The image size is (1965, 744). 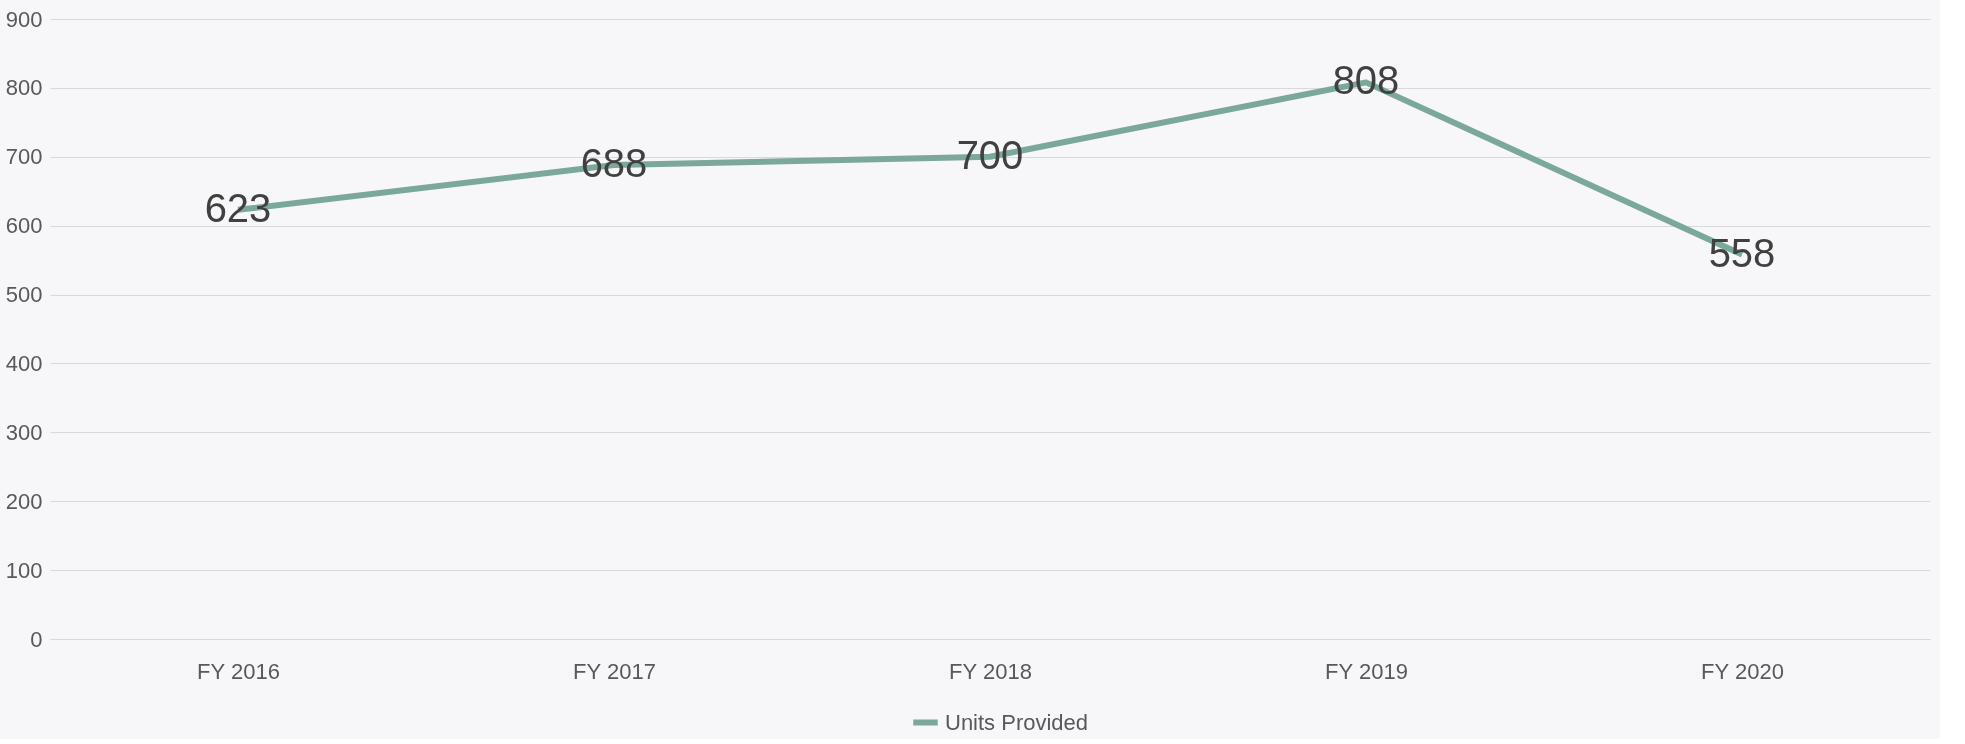 What do you see at coordinates (1742, 671) in the screenshot?
I see `x-tick-label: FY 2020` at bounding box center [1742, 671].